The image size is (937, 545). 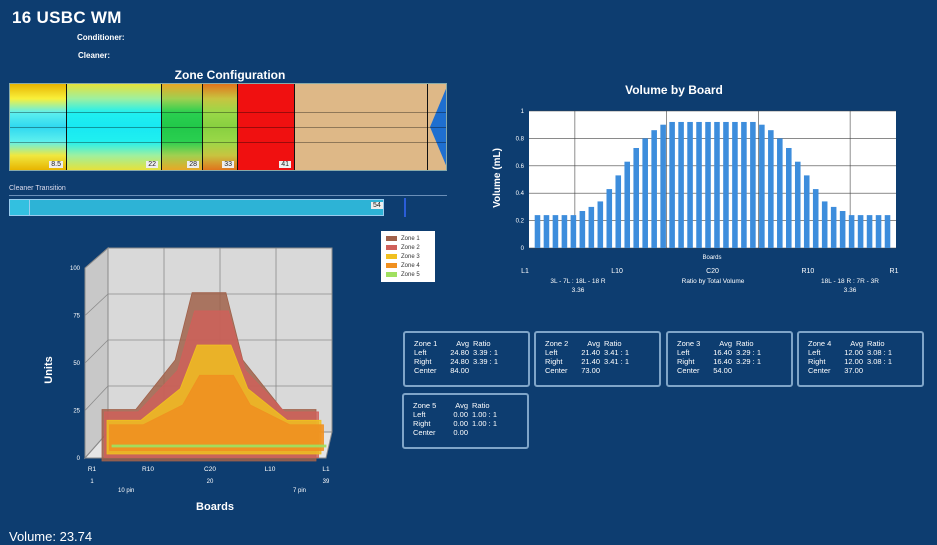 What do you see at coordinates (152, 164) in the screenshot?
I see `zone-segment-value: 22` at bounding box center [152, 164].